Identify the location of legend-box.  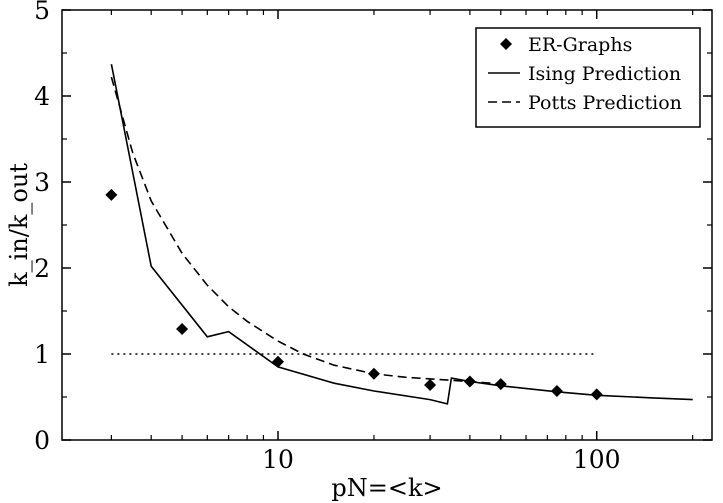
(588, 77).